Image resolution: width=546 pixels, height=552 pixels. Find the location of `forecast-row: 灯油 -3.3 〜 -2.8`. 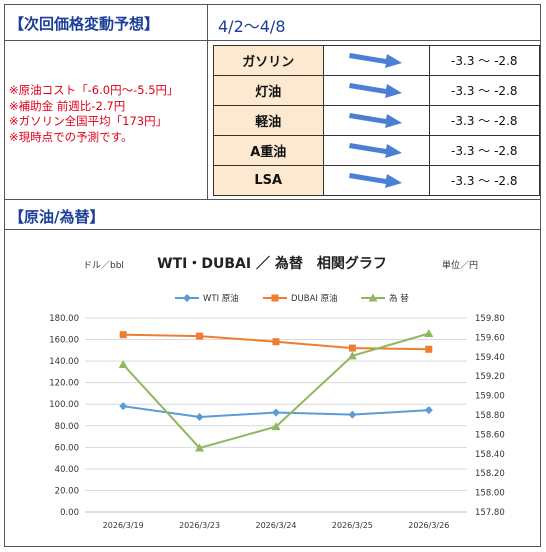

forecast-row: 灯油 -3.3 〜 -2.8 is located at coordinates (377, 90).